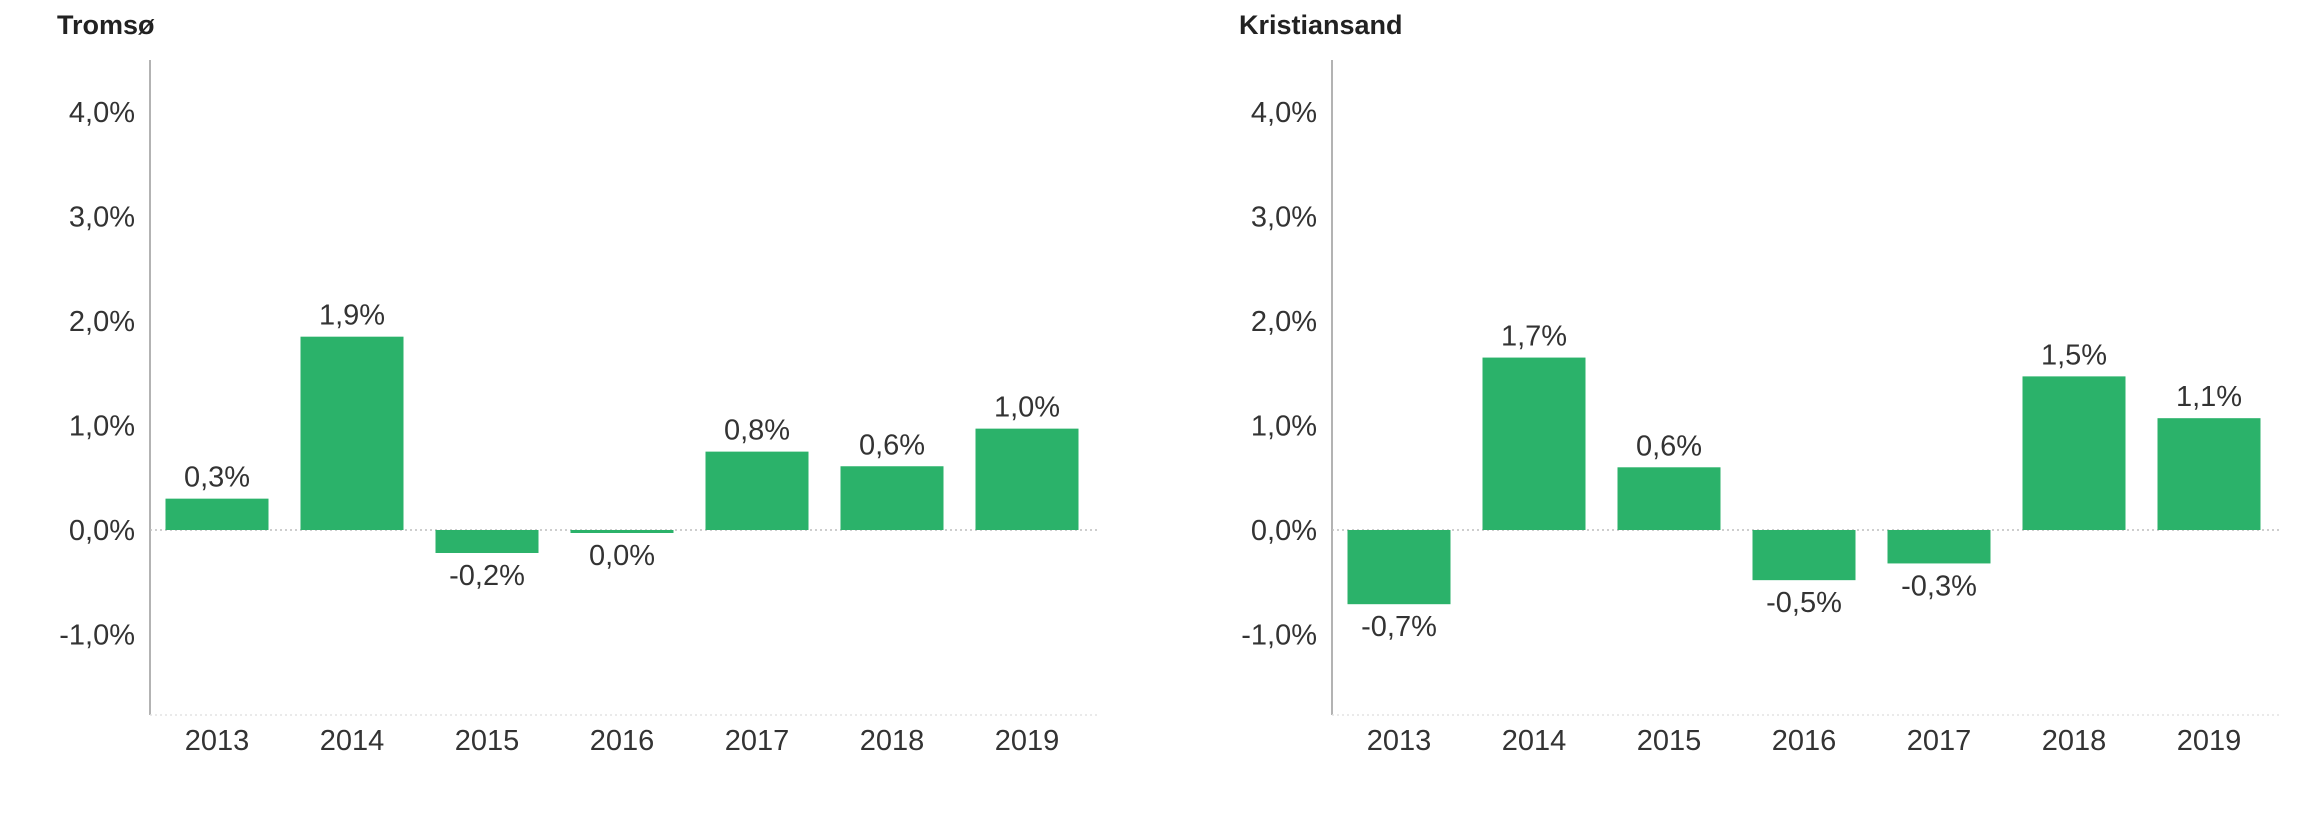  What do you see at coordinates (1321, 25) in the screenshot?
I see `chart-title: Kristiansand` at bounding box center [1321, 25].